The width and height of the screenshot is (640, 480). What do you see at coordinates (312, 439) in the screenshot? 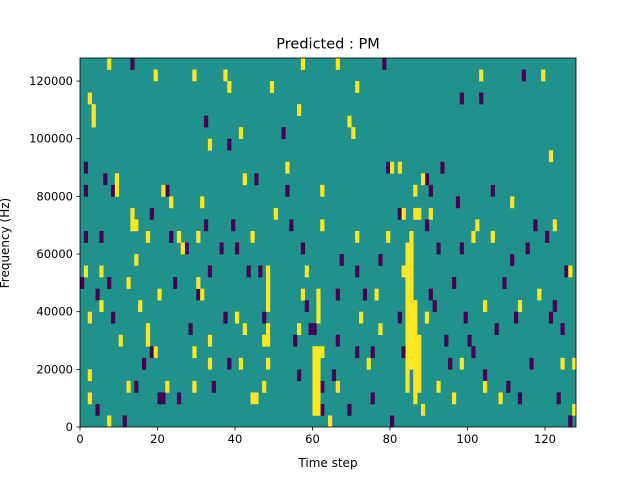
I see `x-tick-label: 60` at bounding box center [312, 439].